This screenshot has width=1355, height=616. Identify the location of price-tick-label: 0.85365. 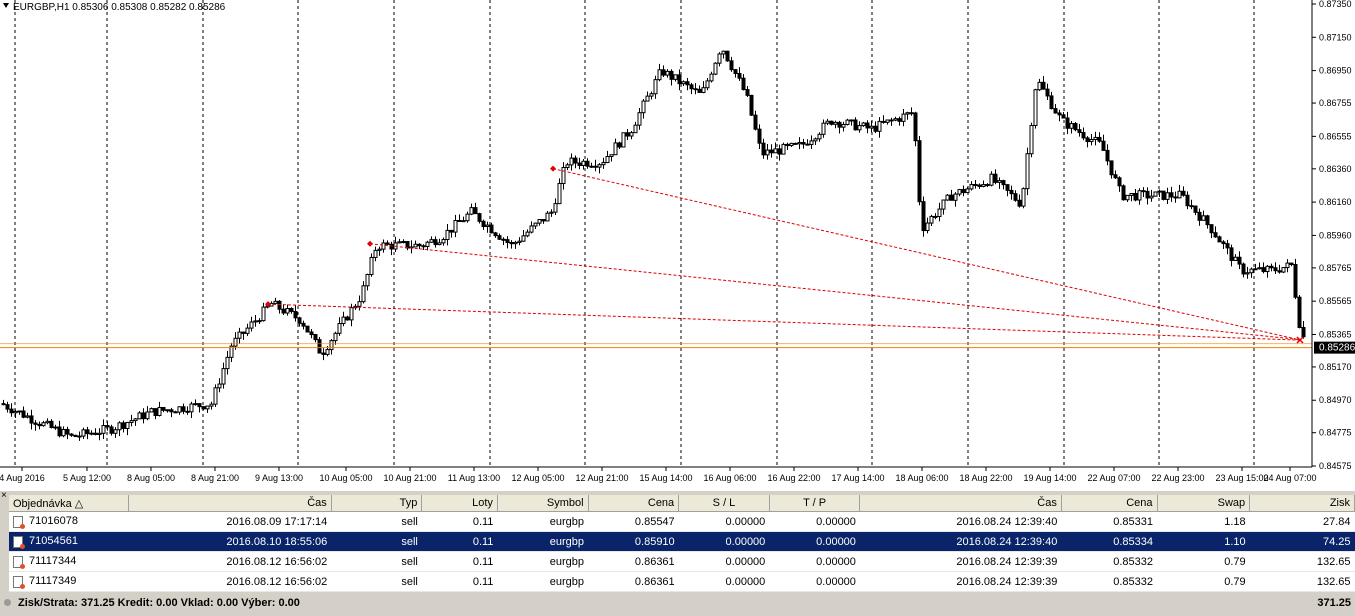
(1335, 334).